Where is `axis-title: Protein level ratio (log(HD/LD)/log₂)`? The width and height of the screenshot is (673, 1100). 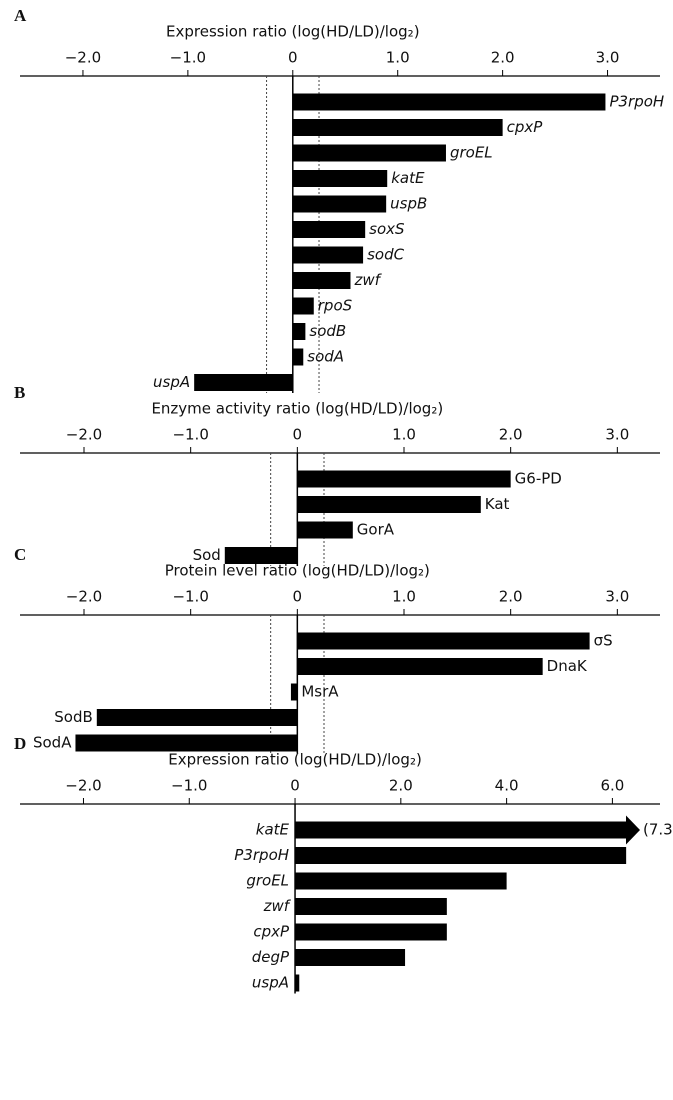 axis-title: Protein level ratio (log(HD/LD)/log₂) is located at coordinates (297, 571).